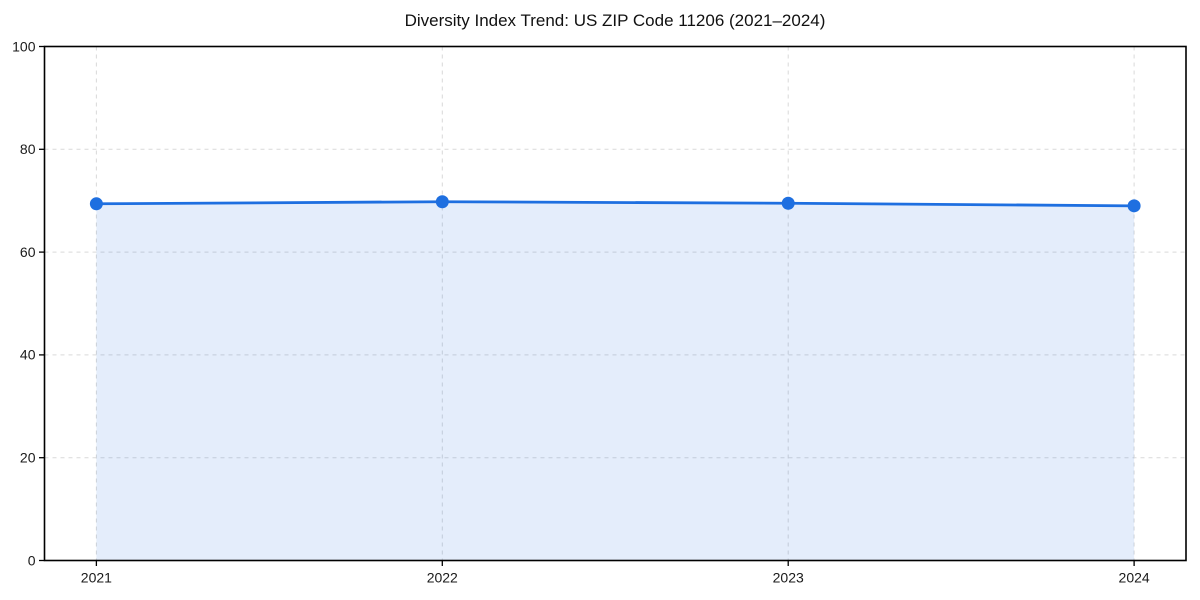 This screenshot has height=600, width=1200. Describe the element at coordinates (96, 204) in the screenshot. I see `data-point-2021` at that location.